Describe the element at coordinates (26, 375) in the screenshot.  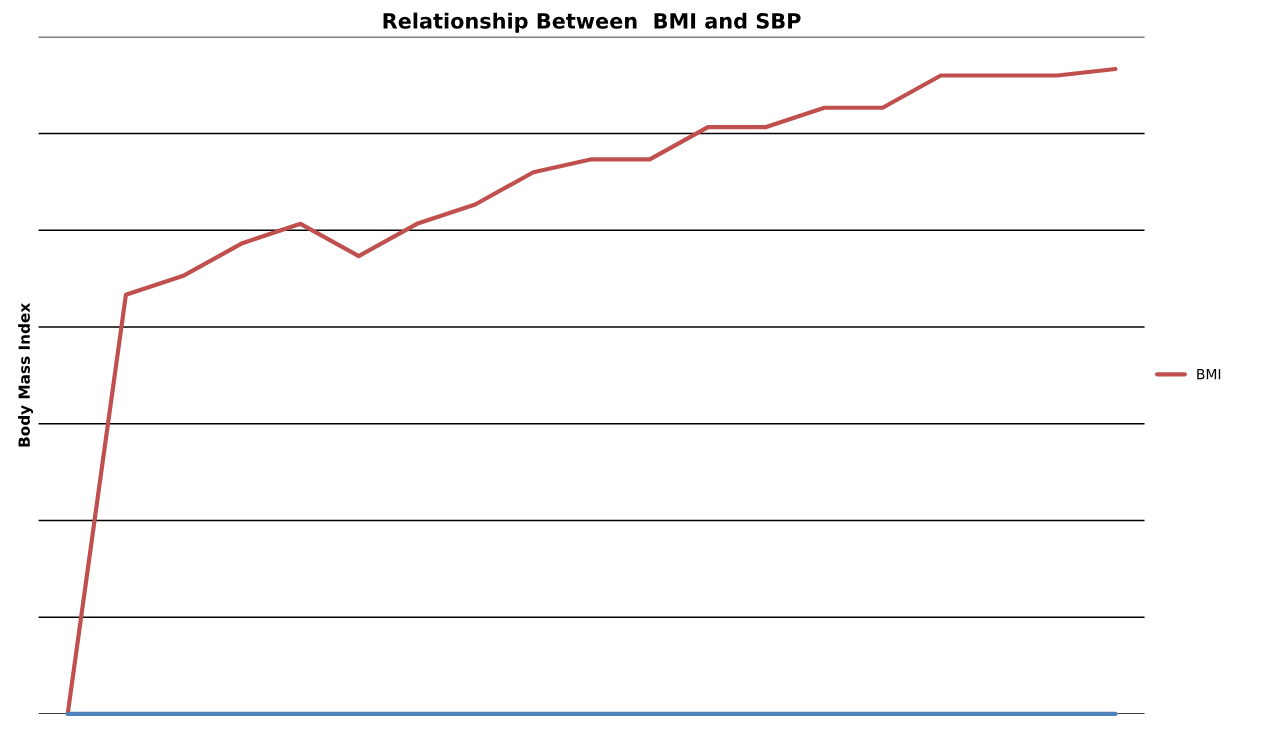
I see `y-axis-title: Body Mass Index` at that location.